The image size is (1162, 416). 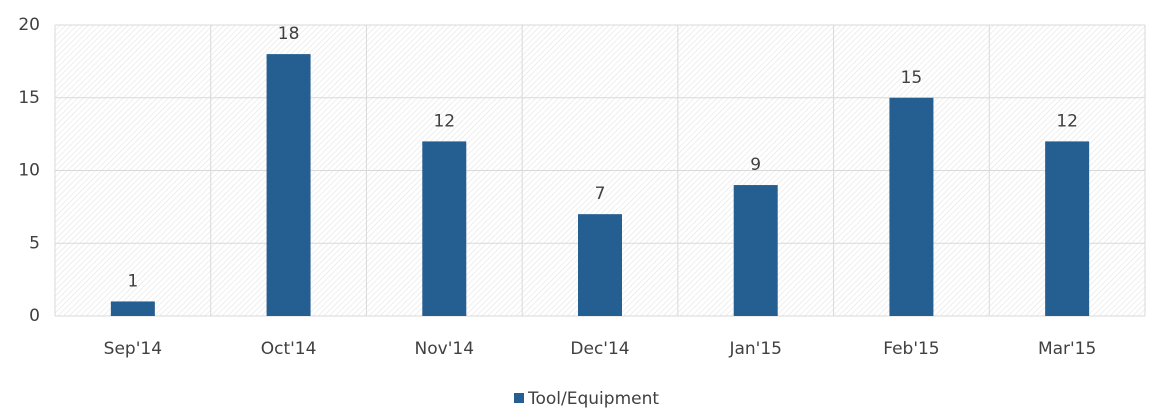 What do you see at coordinates (600, 194) in the screenshot?
I see `data-label: 7` at bounding box center [600, 194].